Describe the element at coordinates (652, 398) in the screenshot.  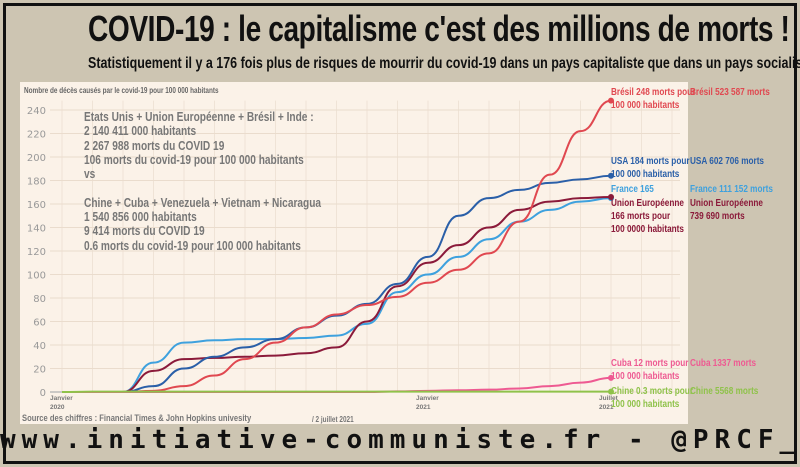
I see `series-label: Chine 0.3 morts pour 100 000 habitants` at that location.